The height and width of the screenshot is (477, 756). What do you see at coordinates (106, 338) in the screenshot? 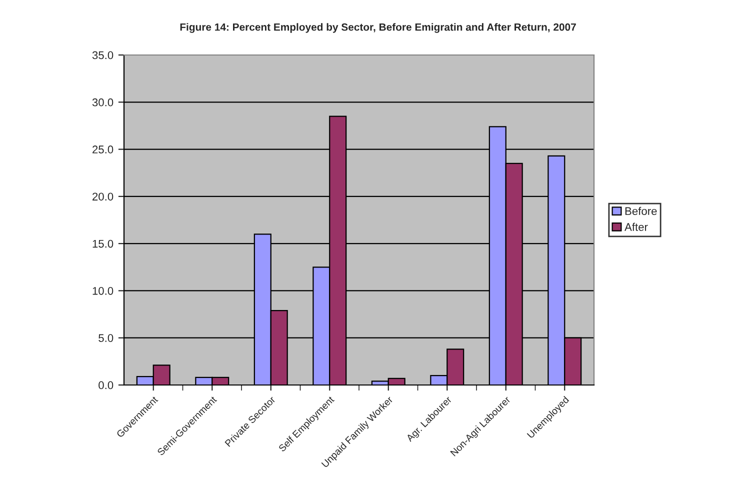
I see `y-tick-label: 5.0` at bounding box center [106, 338].